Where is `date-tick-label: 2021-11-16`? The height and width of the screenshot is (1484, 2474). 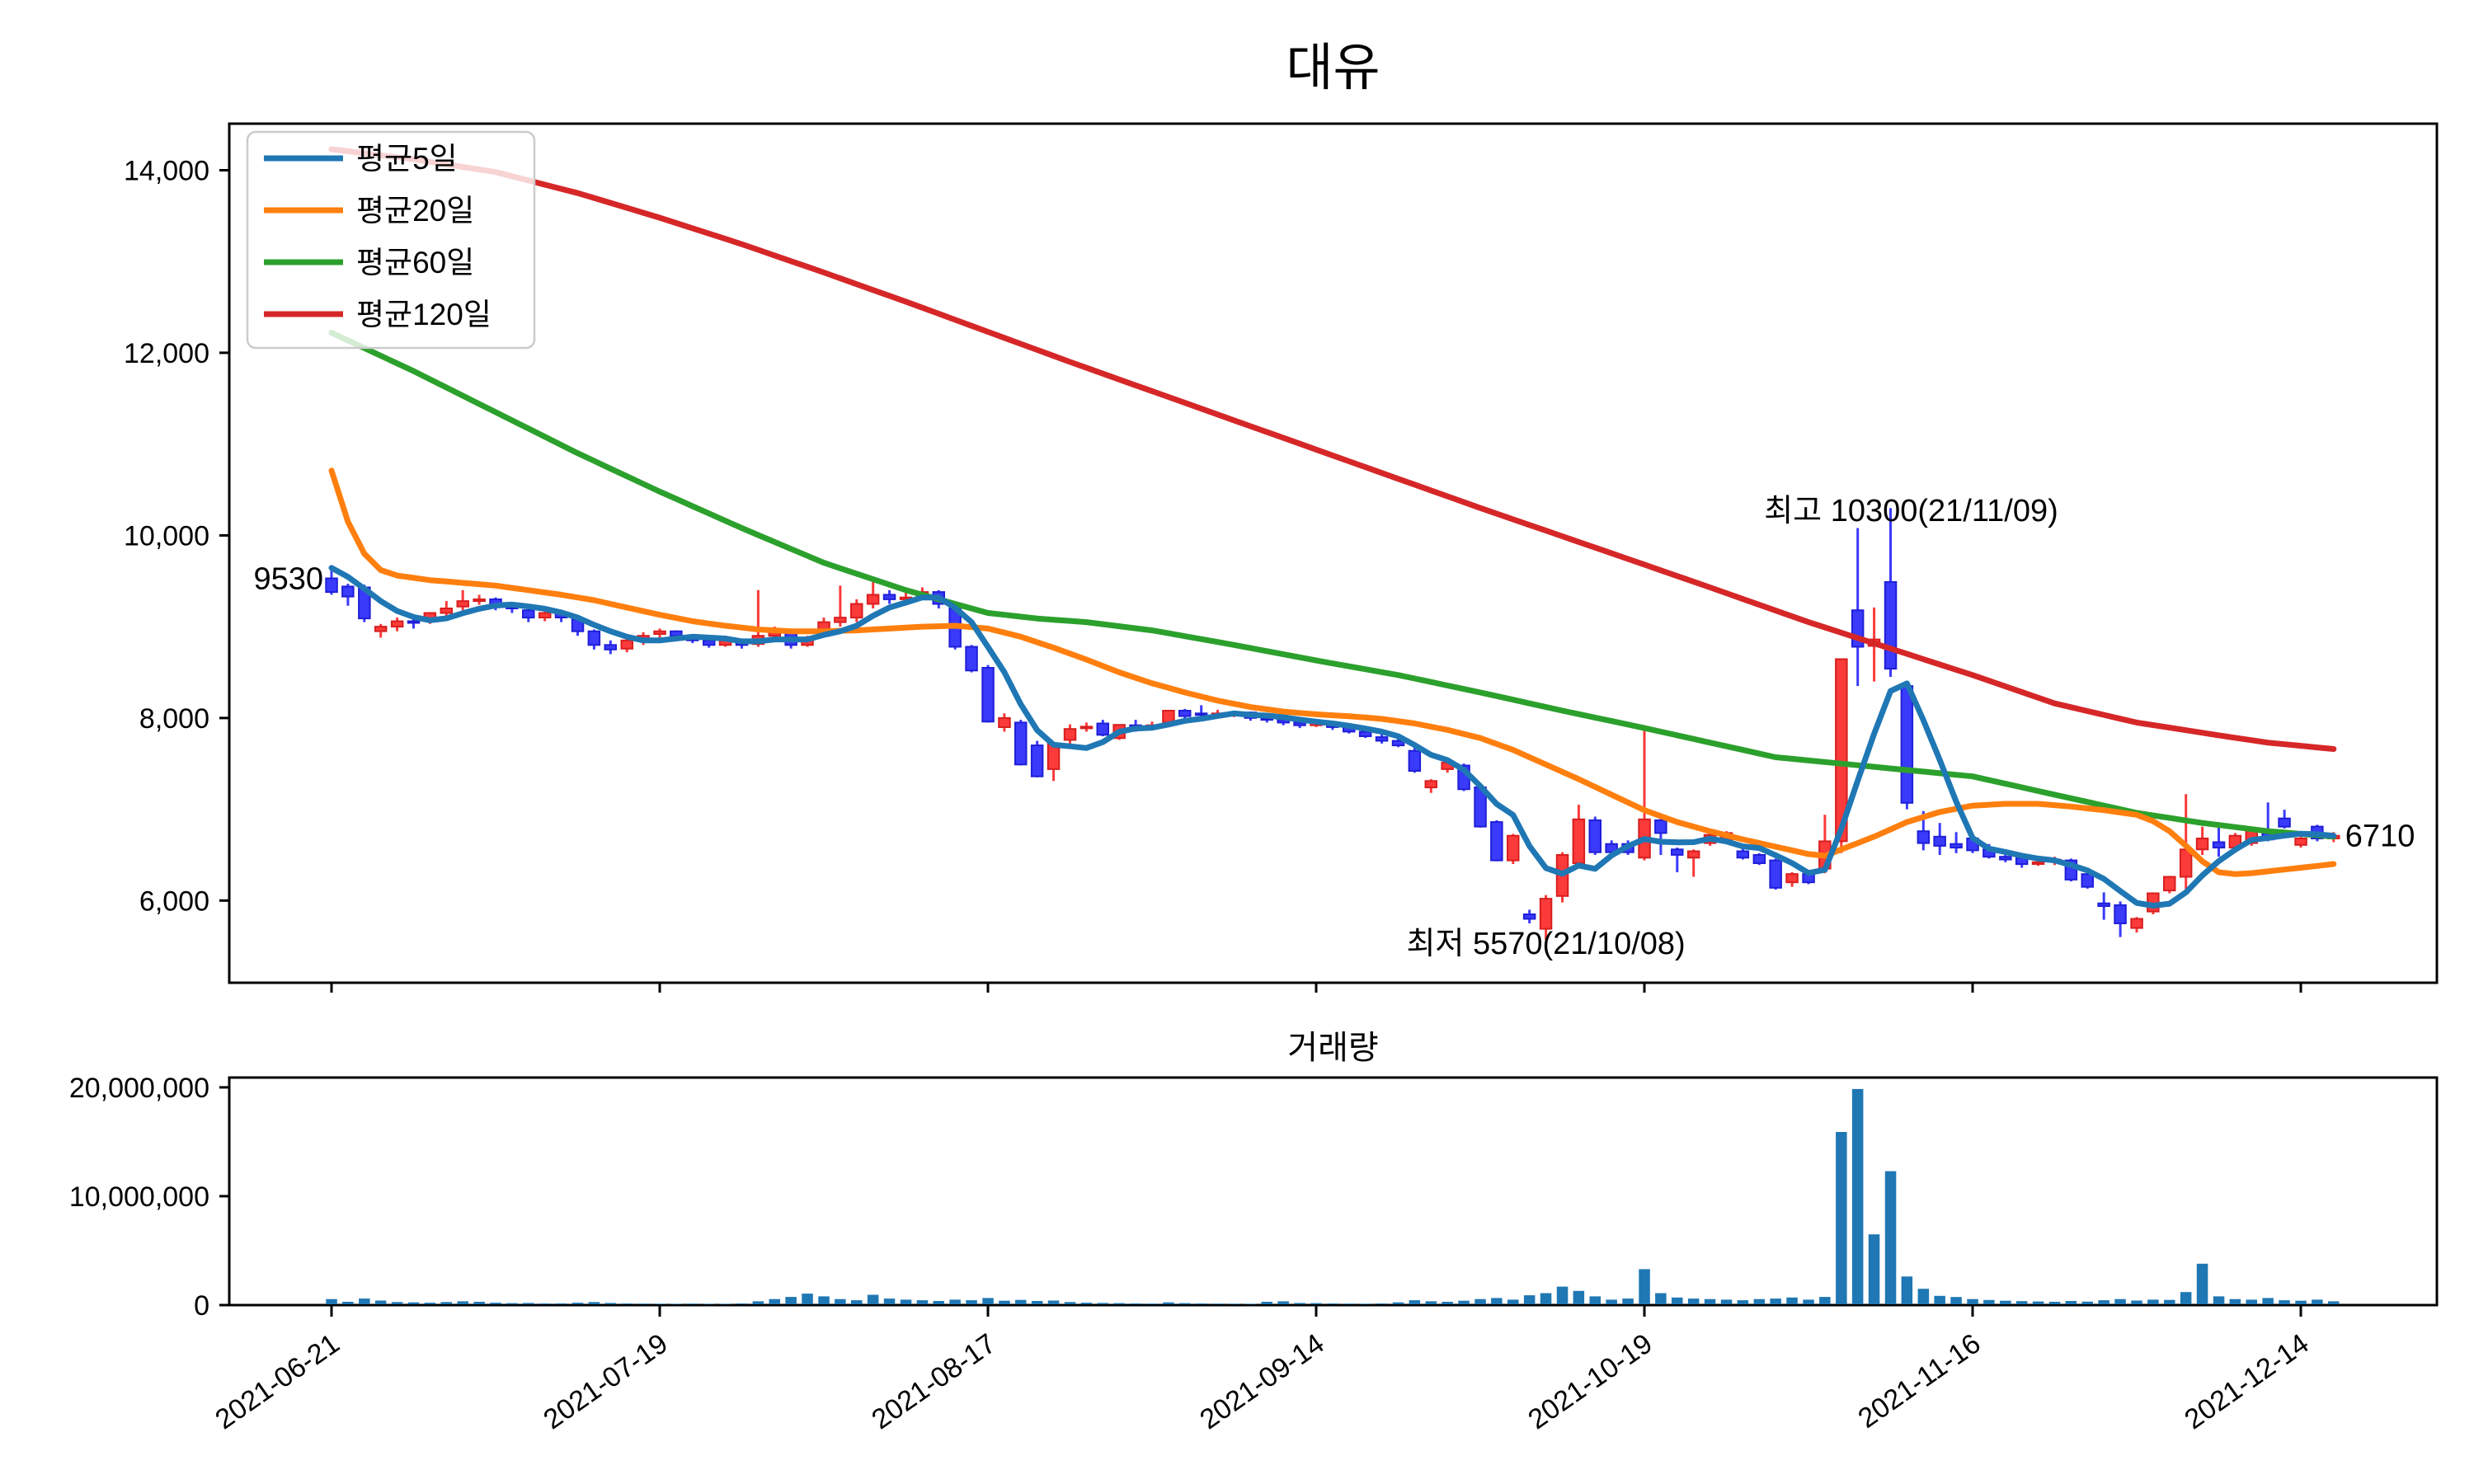
date-tick-label: 2021-11-16 is located at coordinates (1919, 1380).